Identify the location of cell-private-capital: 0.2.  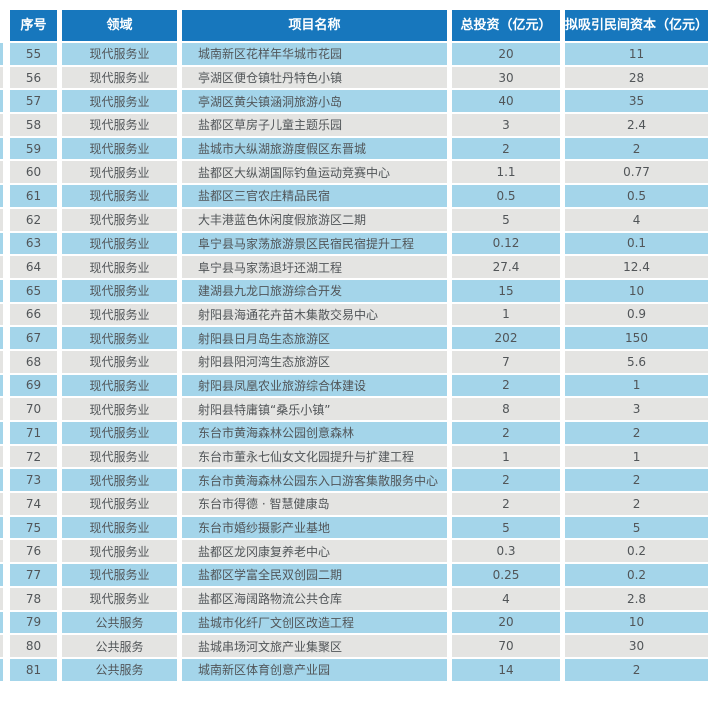
(637, 551).